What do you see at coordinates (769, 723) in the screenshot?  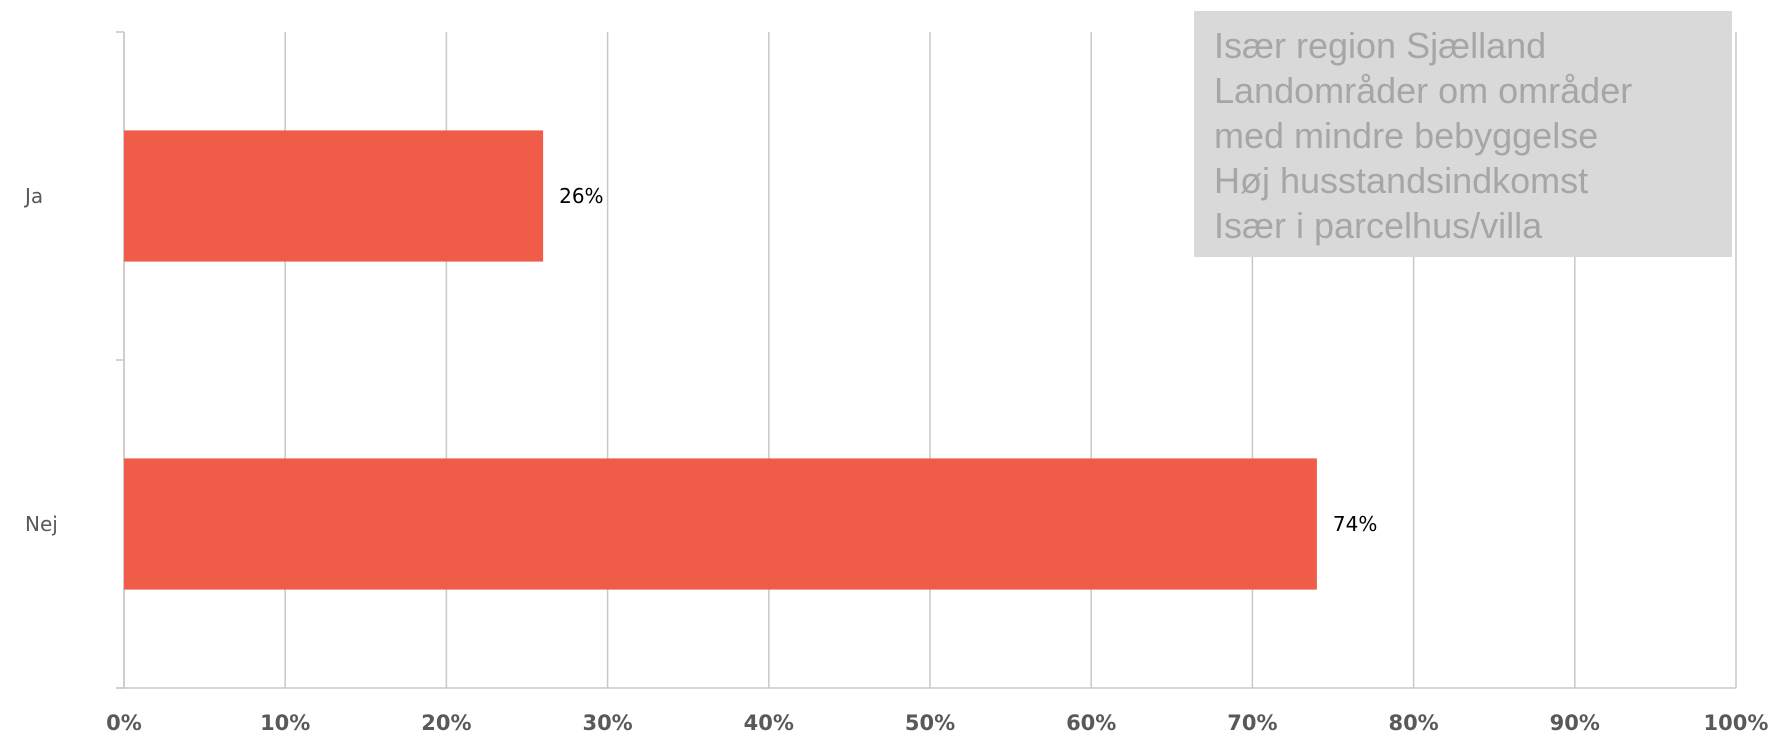 I see `x-tick-label: 40%` at bounding box center [769, 723].